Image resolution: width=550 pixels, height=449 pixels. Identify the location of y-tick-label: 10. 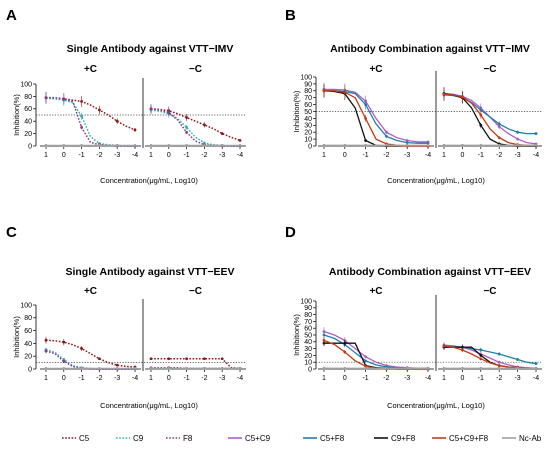
(308, 140).